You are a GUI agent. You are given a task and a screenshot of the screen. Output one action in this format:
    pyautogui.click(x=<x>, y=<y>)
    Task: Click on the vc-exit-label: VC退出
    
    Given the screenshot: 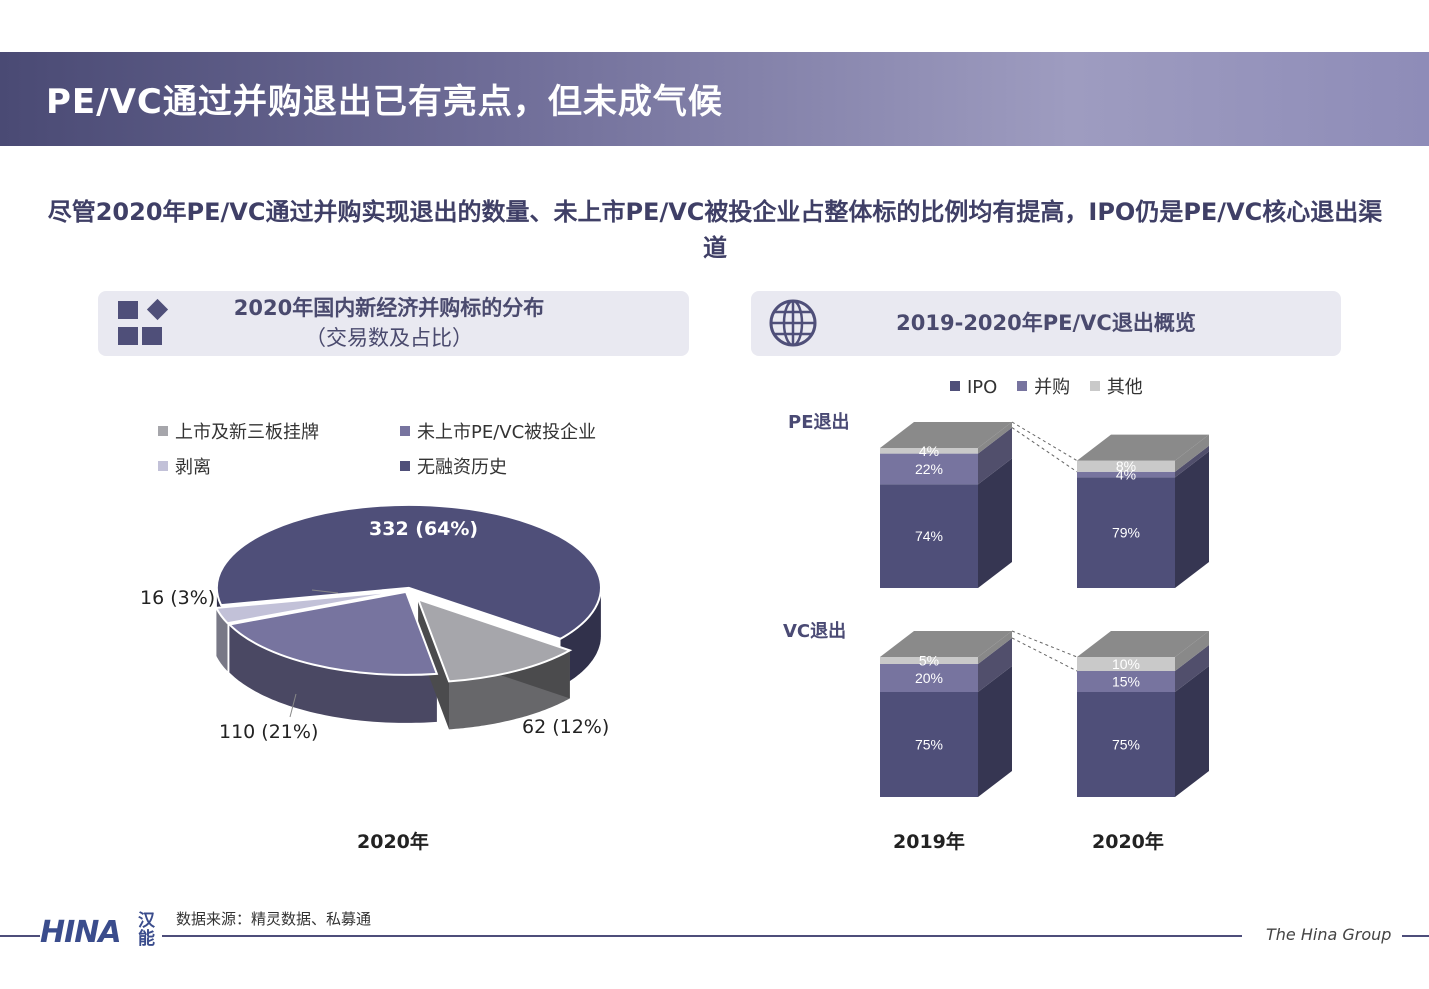 What is the action you would take?
    pyautogui.click(x=815, y=631)
    